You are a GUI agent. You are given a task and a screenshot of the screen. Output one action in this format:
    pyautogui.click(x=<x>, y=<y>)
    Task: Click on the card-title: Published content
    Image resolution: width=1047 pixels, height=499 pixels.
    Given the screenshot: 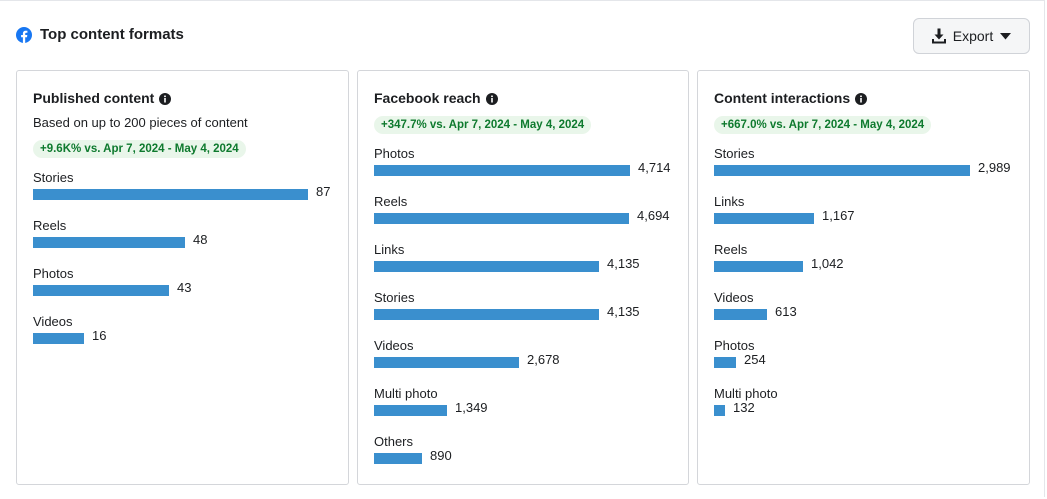 What is the action you would take?
    pyautogui.click(x=102, y=98)
    